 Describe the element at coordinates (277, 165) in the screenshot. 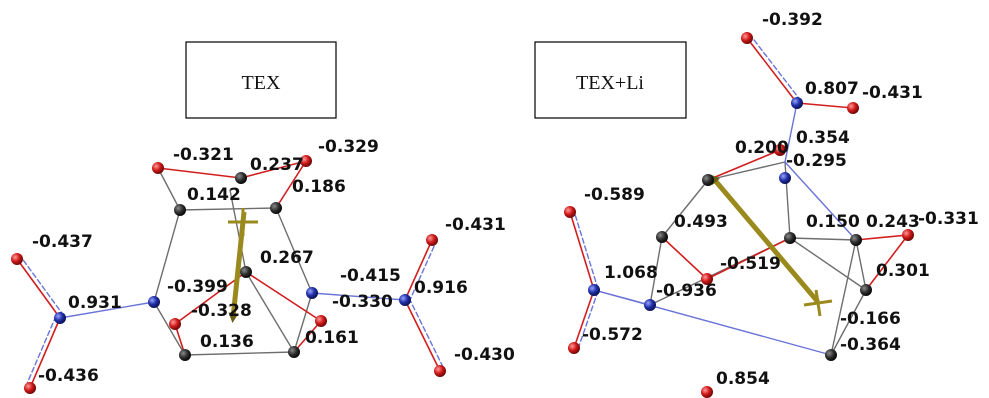

I see `charge-label: 0.237` at that location.